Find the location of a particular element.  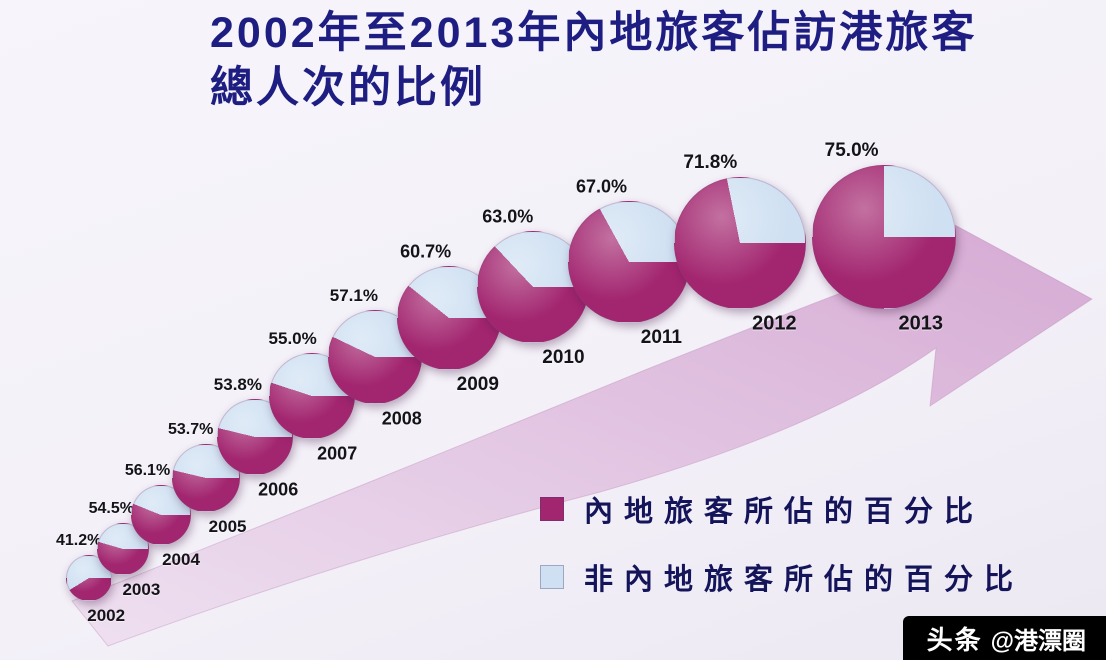

pie-year-label-2012: 2012 is located at coordinates (774, 323).